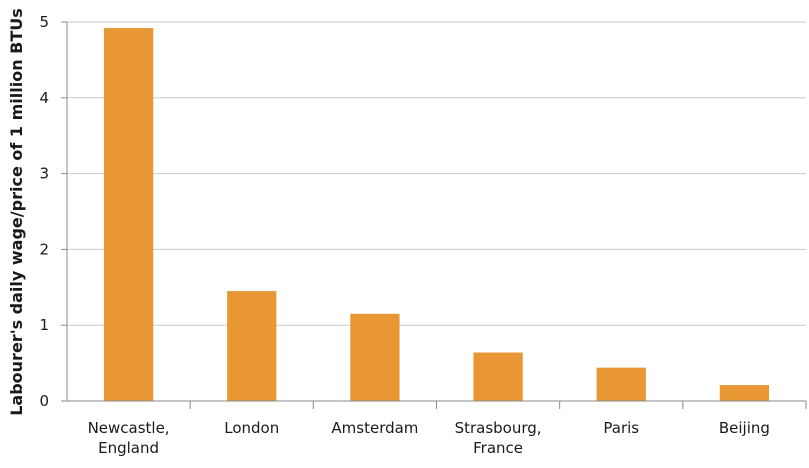  I want to click on y-tick-label: 5, so click(44, 22).